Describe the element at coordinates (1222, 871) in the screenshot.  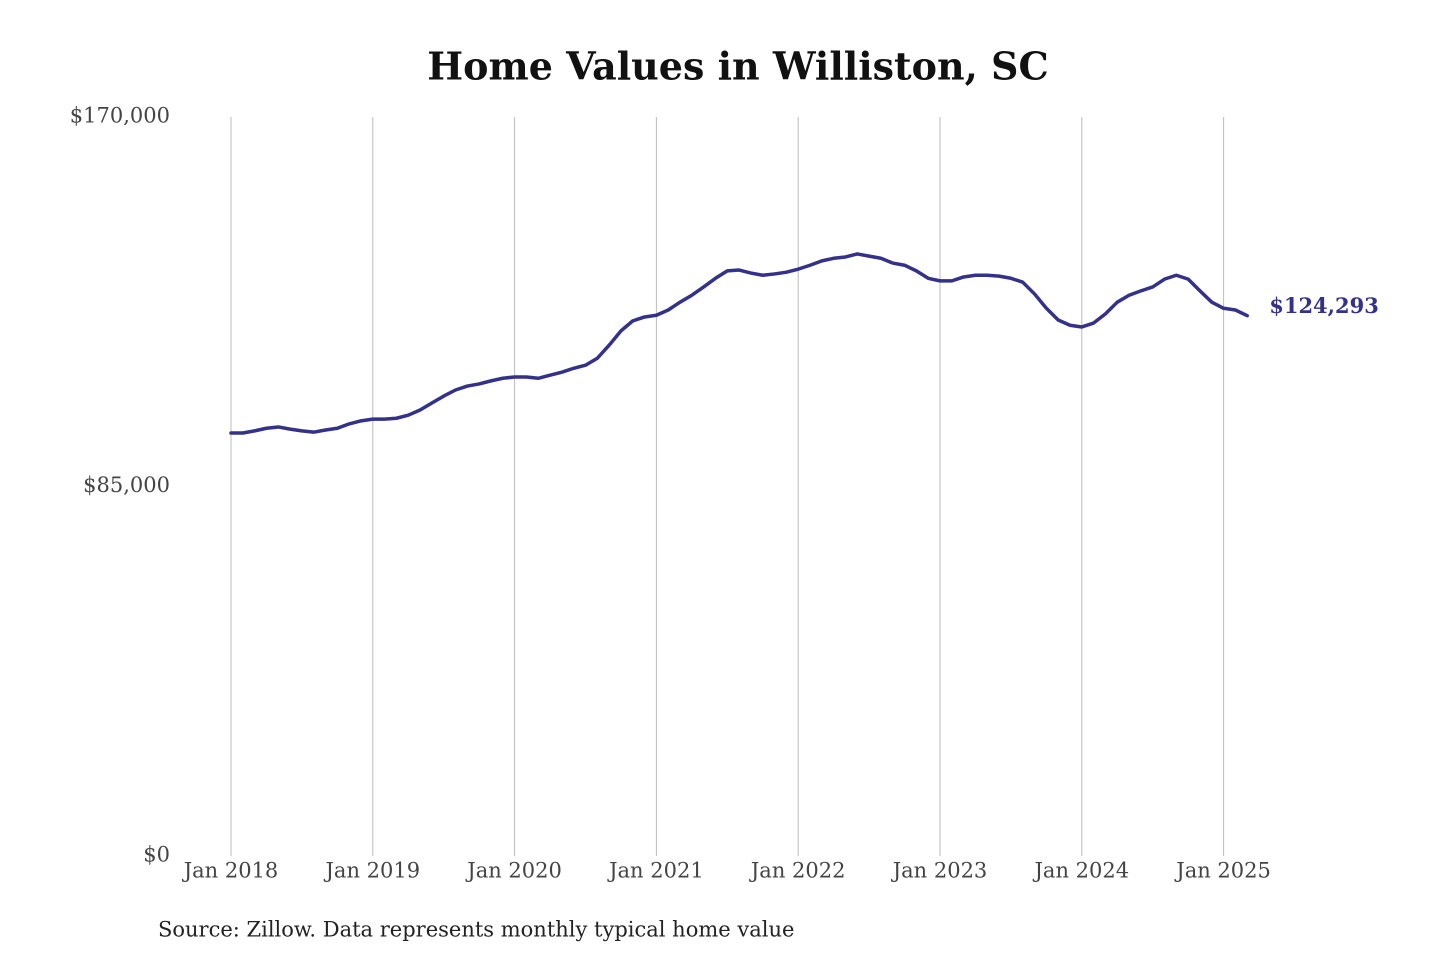
I see `x-tick-label: Jan 2025` at that location.